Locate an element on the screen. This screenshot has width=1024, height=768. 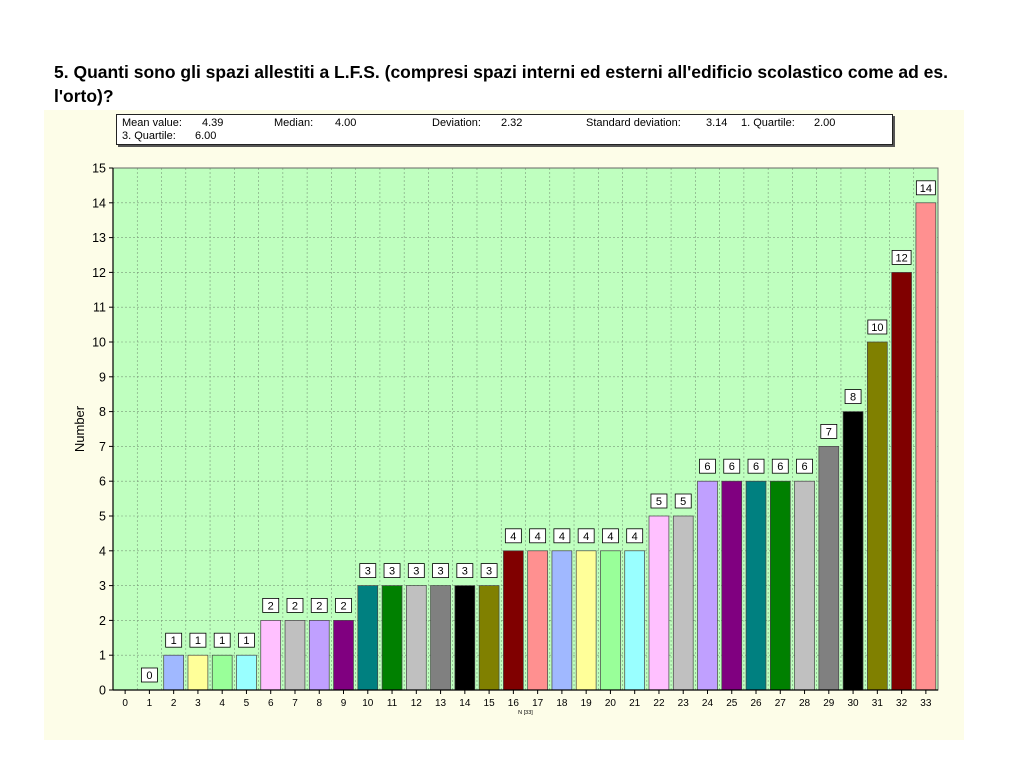
x-tick-label: 5 is located at coordinates (247, 703).